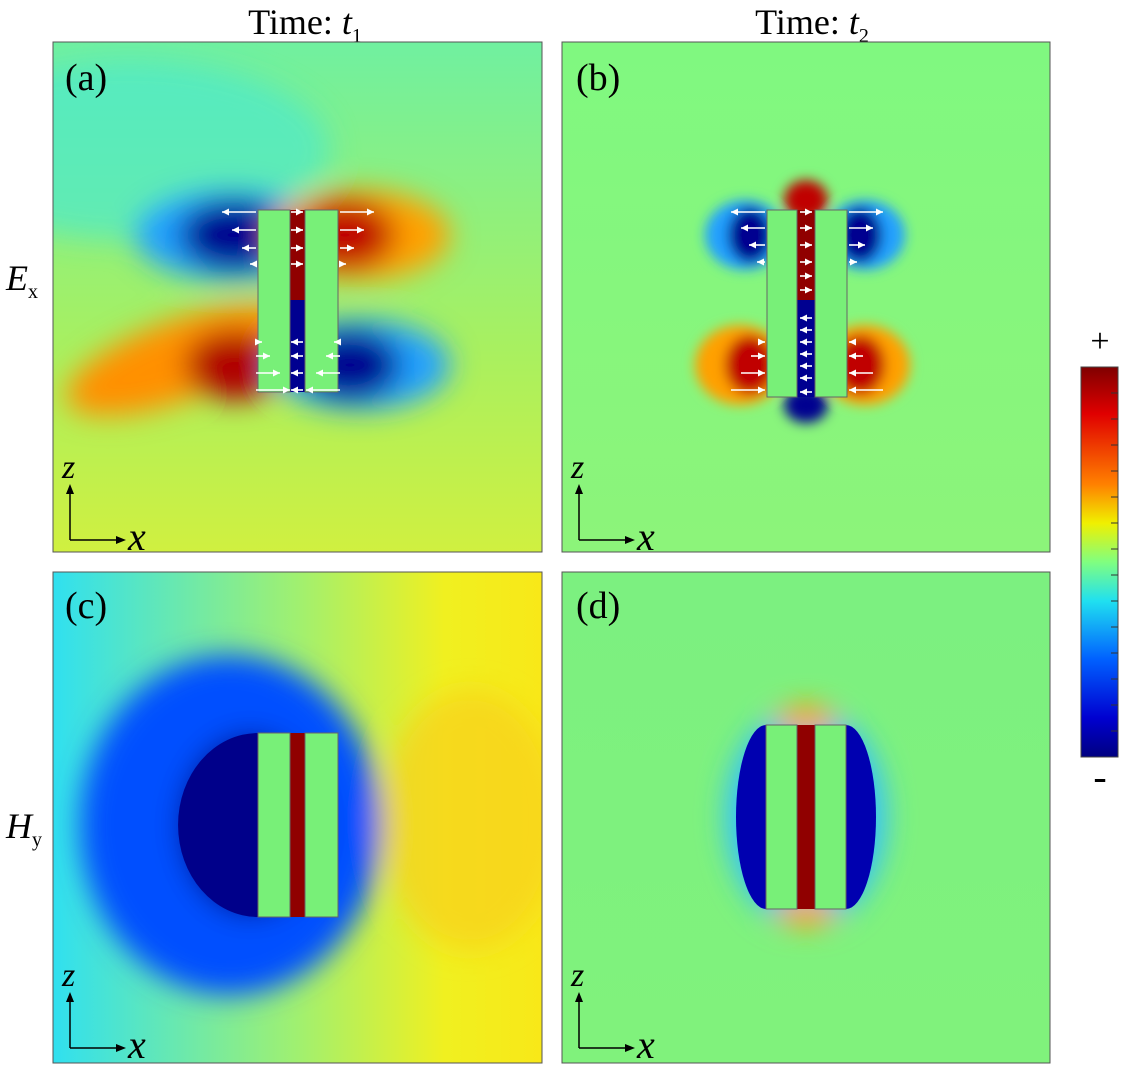 This screenshot has height=1075, width=1125. What do you see at coordinates (598, 78) in the screenshot?
I see `panel-label: (b)` at bounding box center [598, 78].